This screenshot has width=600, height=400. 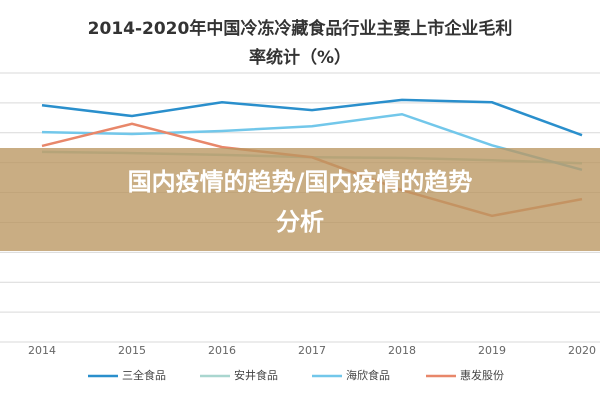 I want to click on overlay-text: 国内疫情的趋势/国内疫情的趋势, so click(x=300, y=182).